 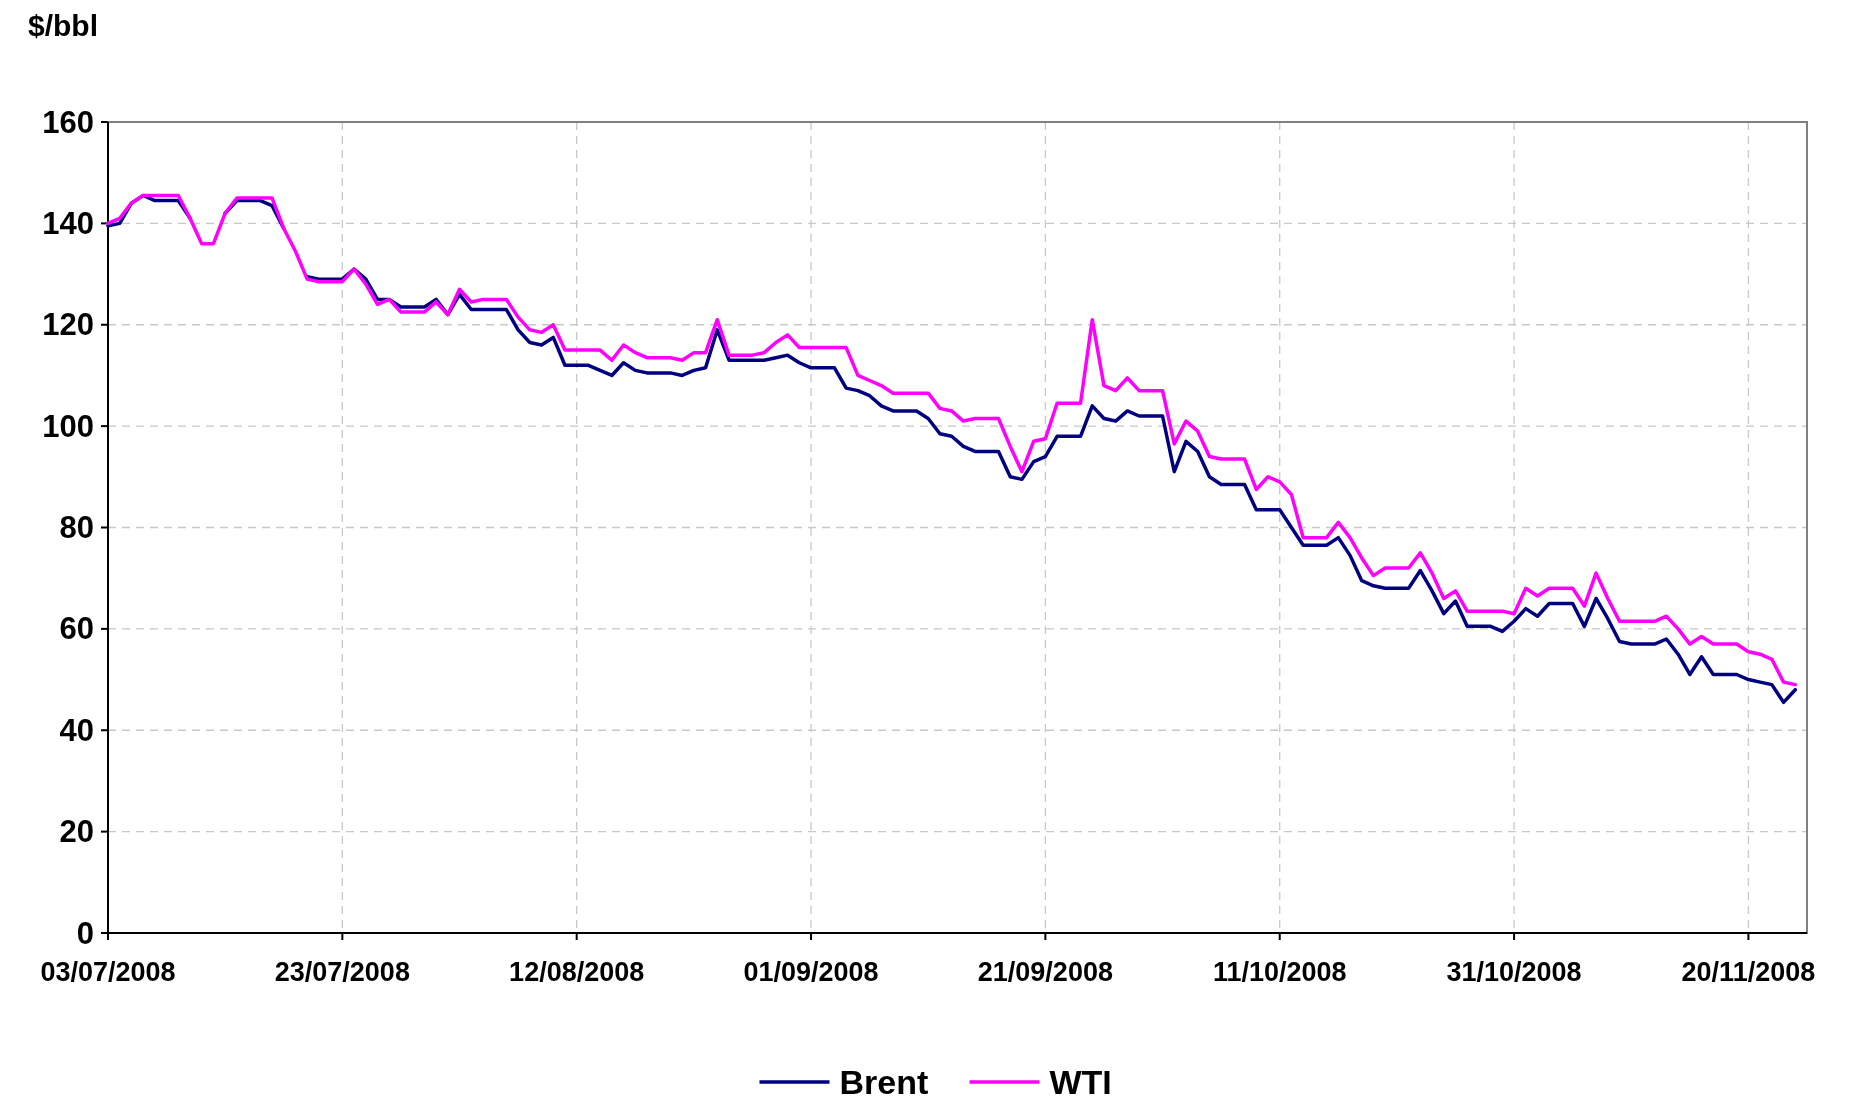 What do you see at coordinates (577, 972) in the screenshot?
I see `x-tick-label: 12/08/2008` at bounding box center [577, 972].